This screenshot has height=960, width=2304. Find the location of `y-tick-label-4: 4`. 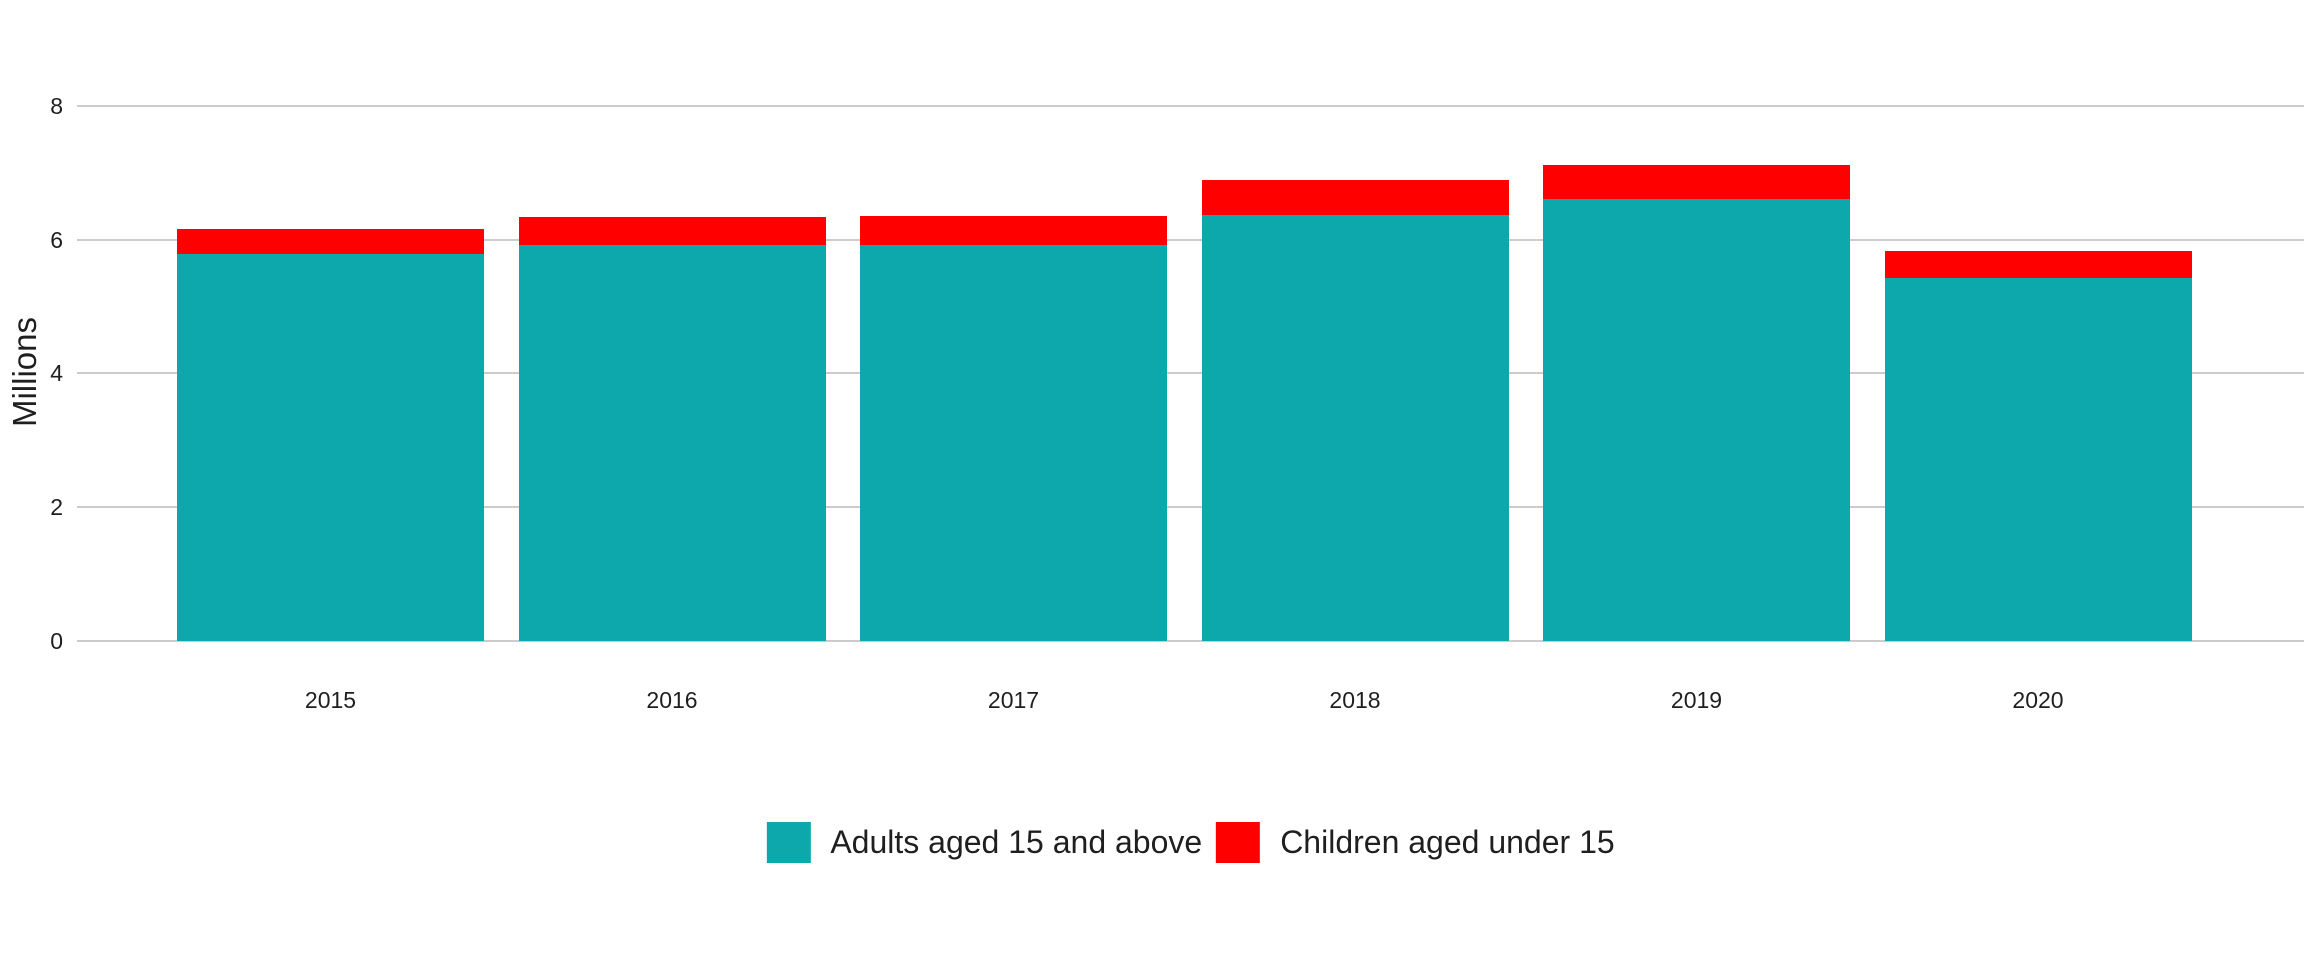

y-tick-label-4: 4 is located at coordinates (56, 373).